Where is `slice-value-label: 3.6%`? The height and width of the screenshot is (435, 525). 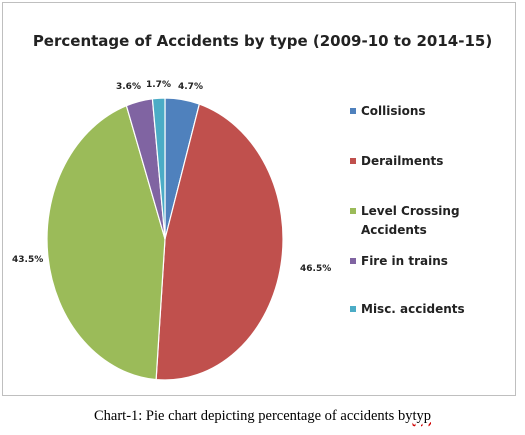 slice-value-label: 3.6% is located at coordinates (128, 87).